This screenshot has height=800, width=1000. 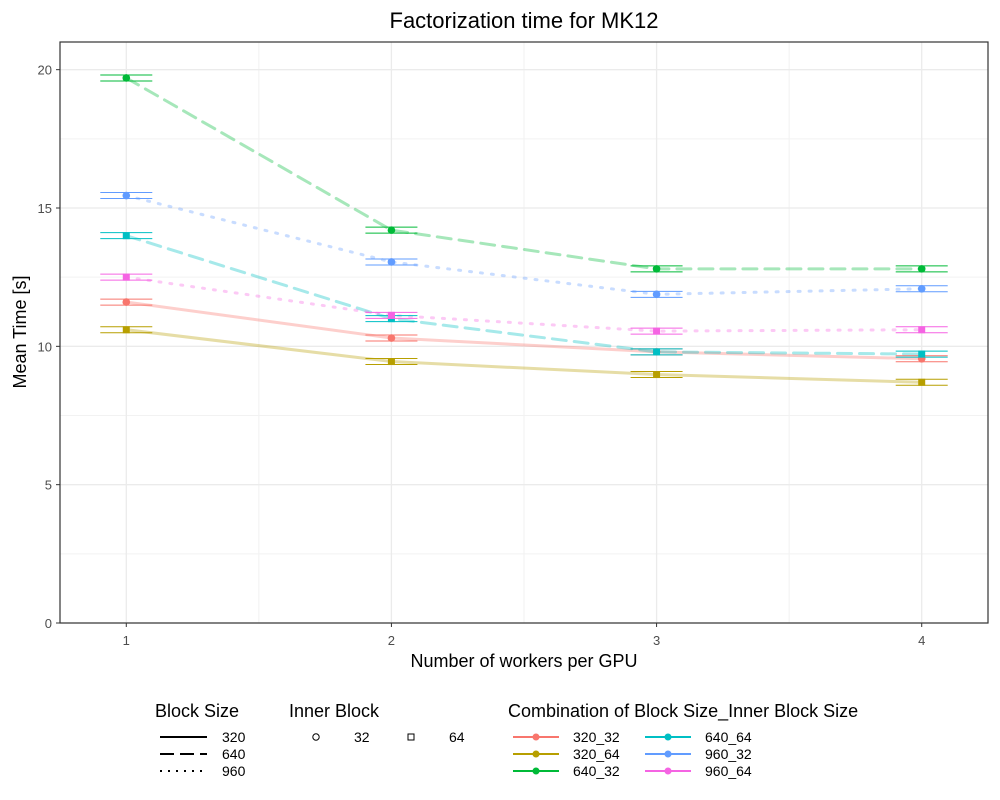 What do you see at coordinates (596, 737) in the screenshot?
I see `legend-label-combo-320_32: 320_32` at bounding box center [596, 737].